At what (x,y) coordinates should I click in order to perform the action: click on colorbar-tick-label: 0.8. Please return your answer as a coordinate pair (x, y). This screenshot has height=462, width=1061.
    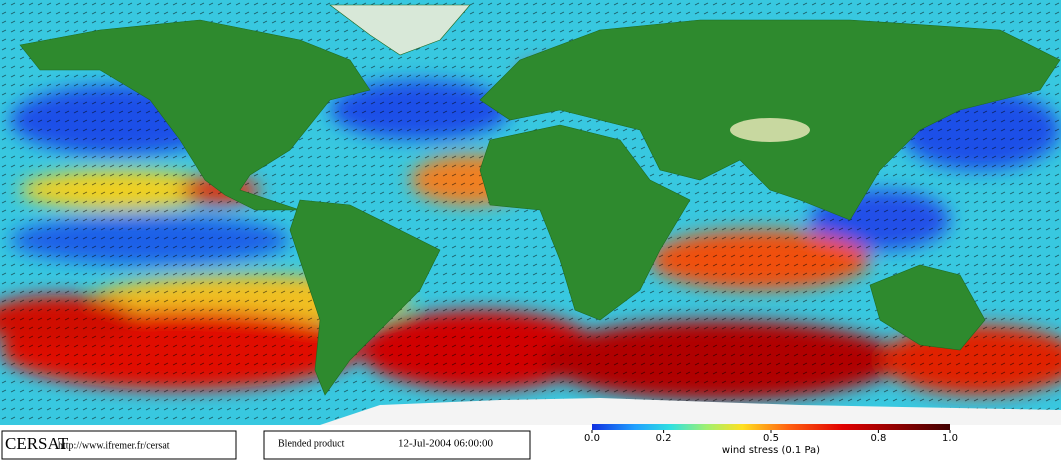
    Looking at the image, I should click on (878, 438).